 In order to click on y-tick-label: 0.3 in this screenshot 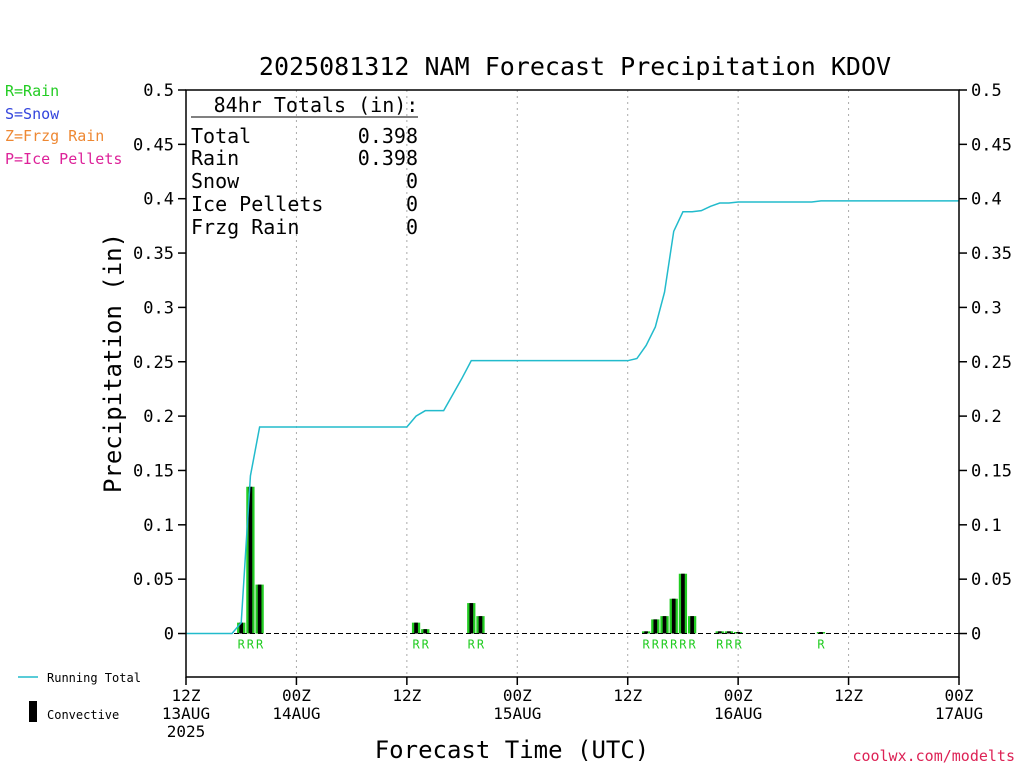, I will do `click(158, 308)`.